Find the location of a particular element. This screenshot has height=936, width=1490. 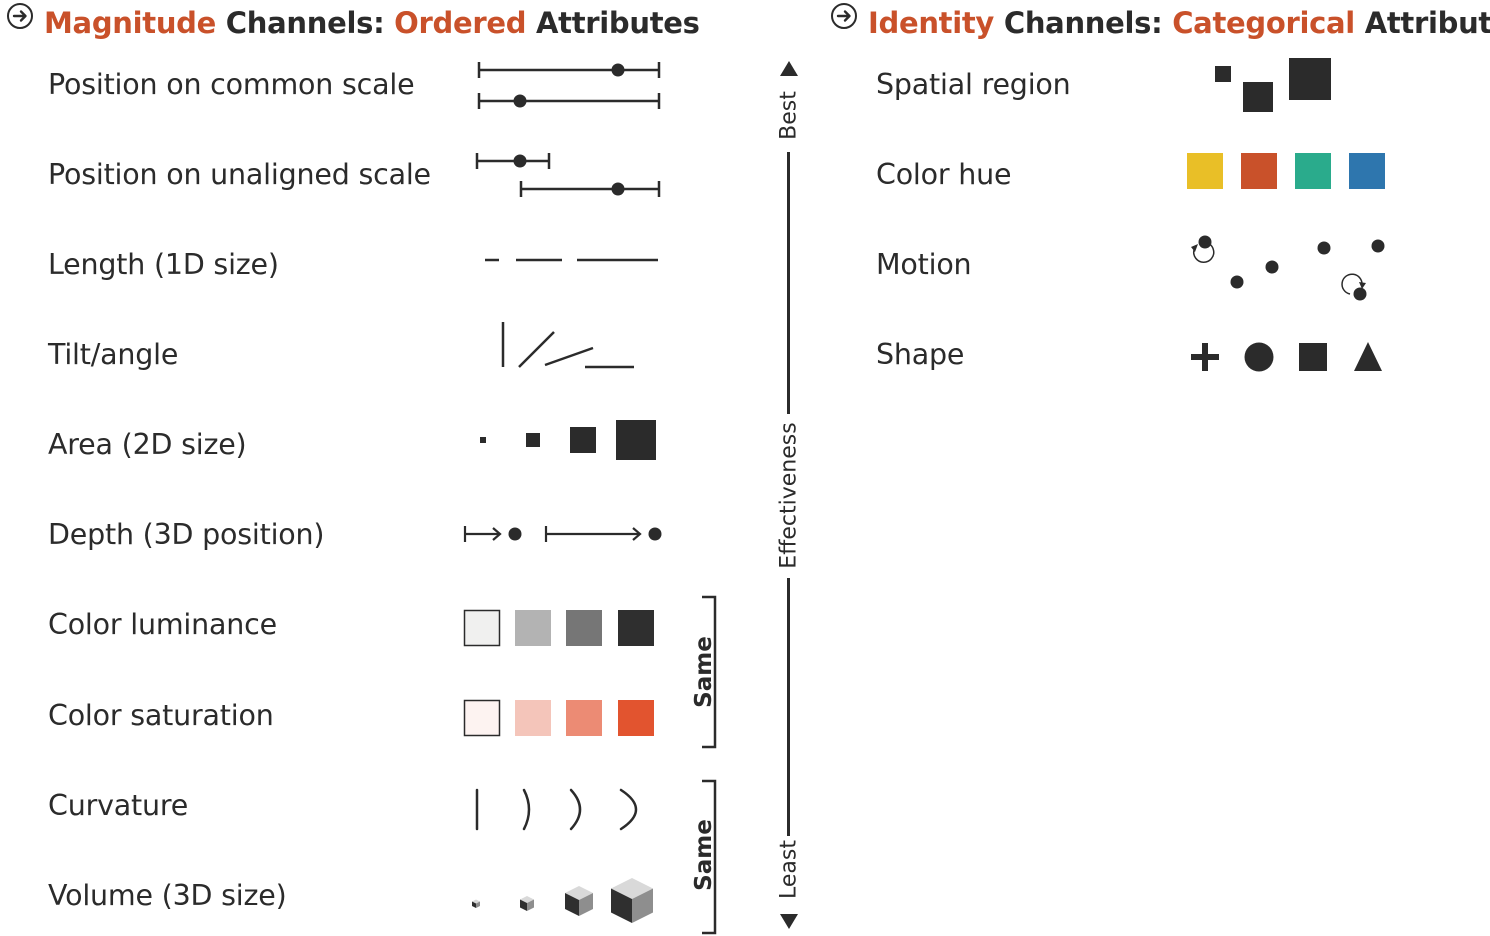

row-label-tilt: Tilt/angle is located at coordinates (113, 354).